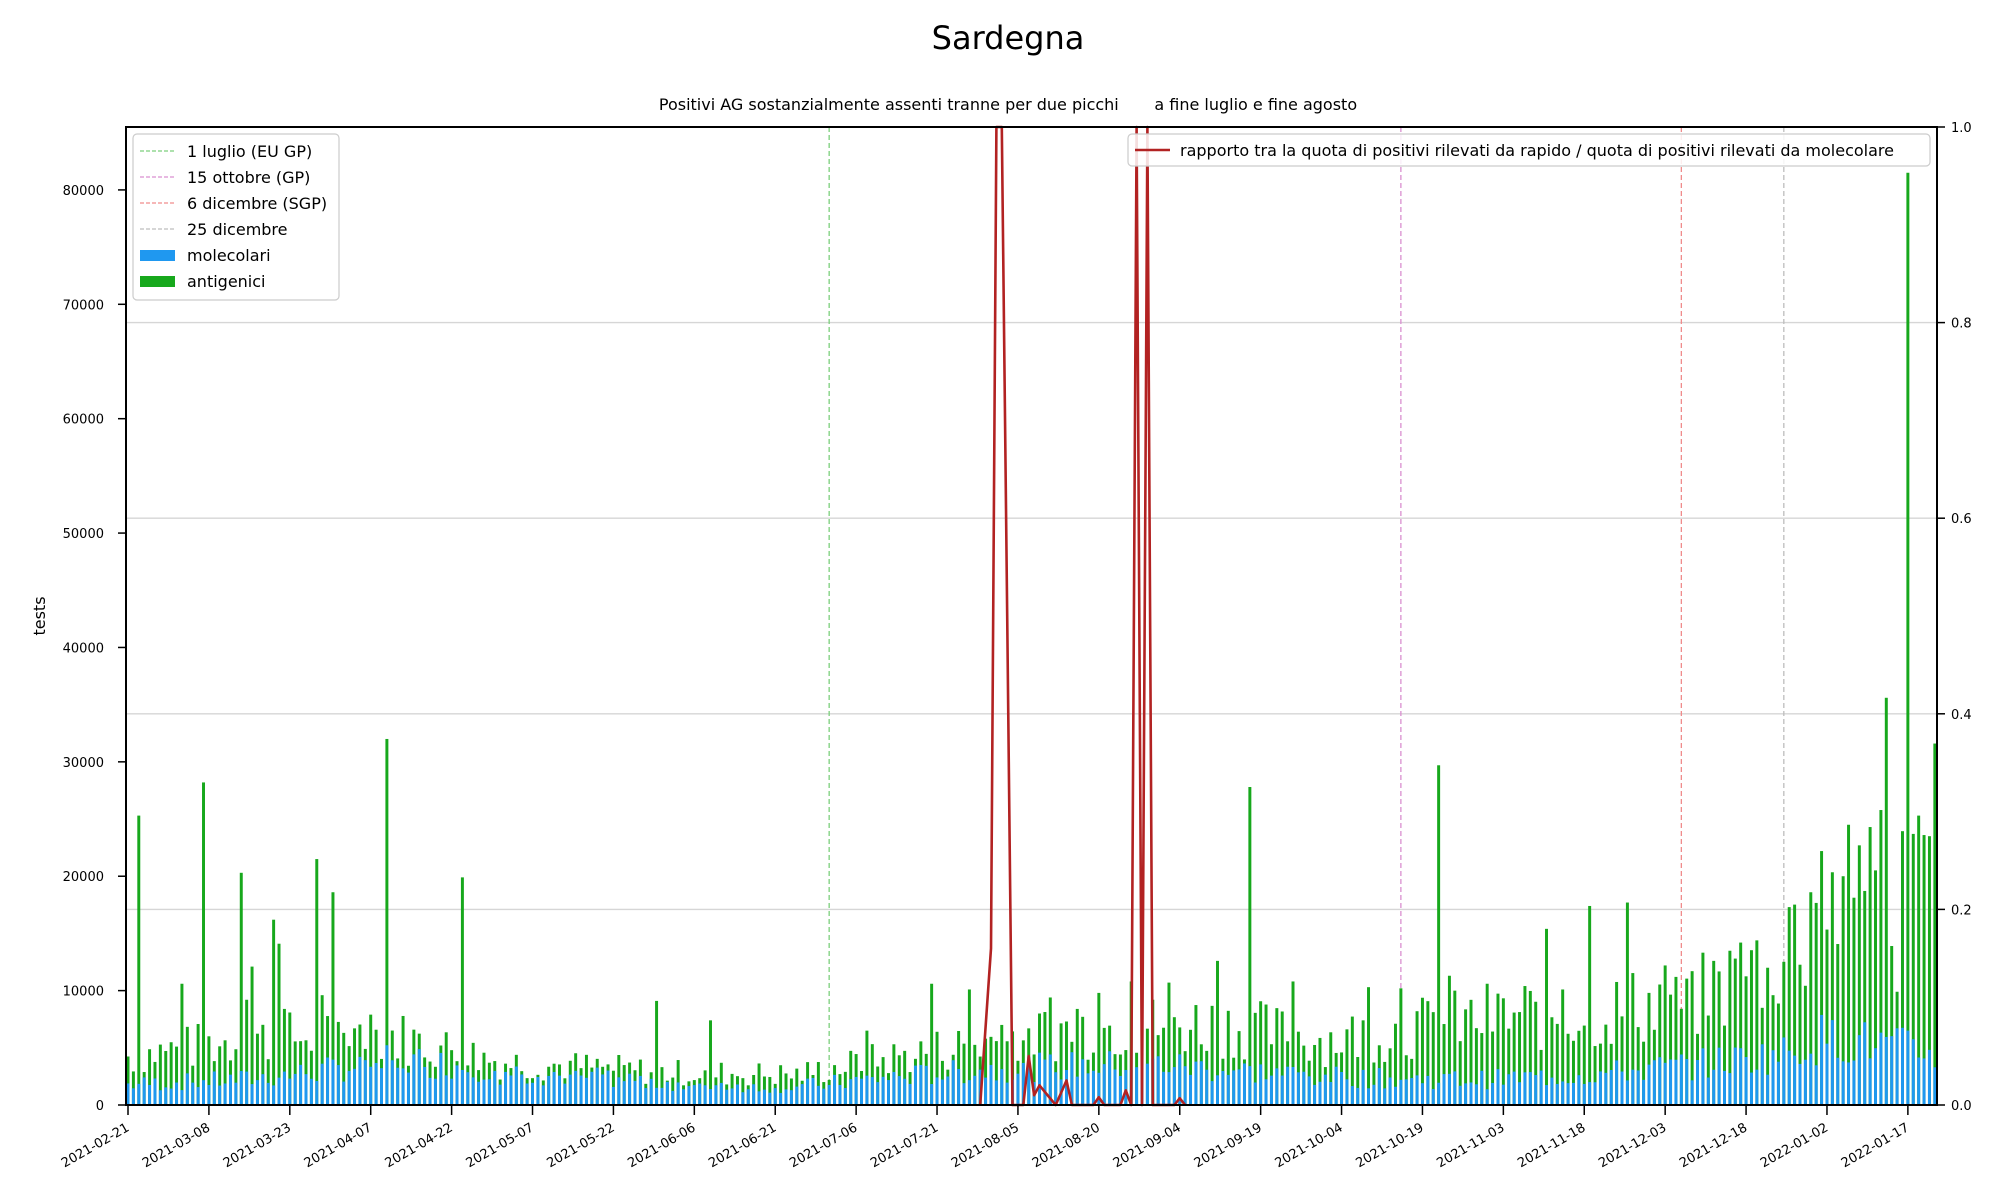 The image size is (2000, 1200). I want to click on y-tick-label: 10000, so click(83, 992).